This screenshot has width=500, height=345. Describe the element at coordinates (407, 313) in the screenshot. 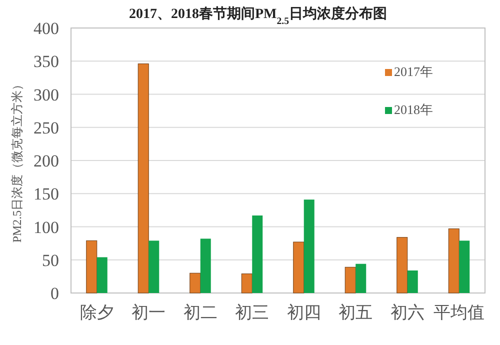

I see `x-tick-label: 初六` at that location.